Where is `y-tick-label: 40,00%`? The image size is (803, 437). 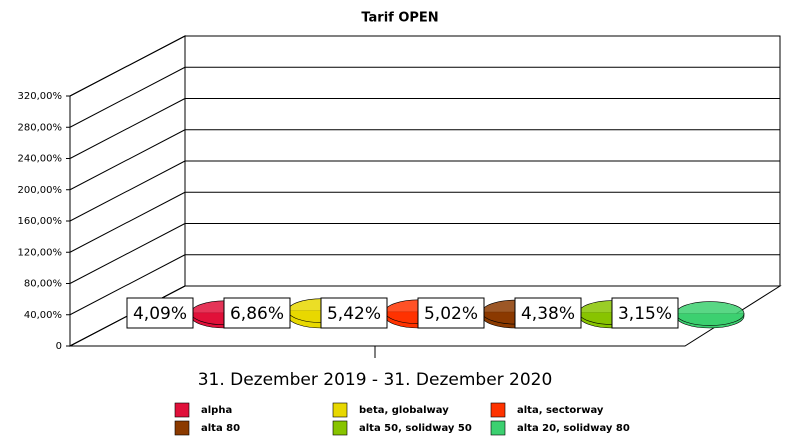 y-tick-label: 40,00% is located at coordinates (43, 315).